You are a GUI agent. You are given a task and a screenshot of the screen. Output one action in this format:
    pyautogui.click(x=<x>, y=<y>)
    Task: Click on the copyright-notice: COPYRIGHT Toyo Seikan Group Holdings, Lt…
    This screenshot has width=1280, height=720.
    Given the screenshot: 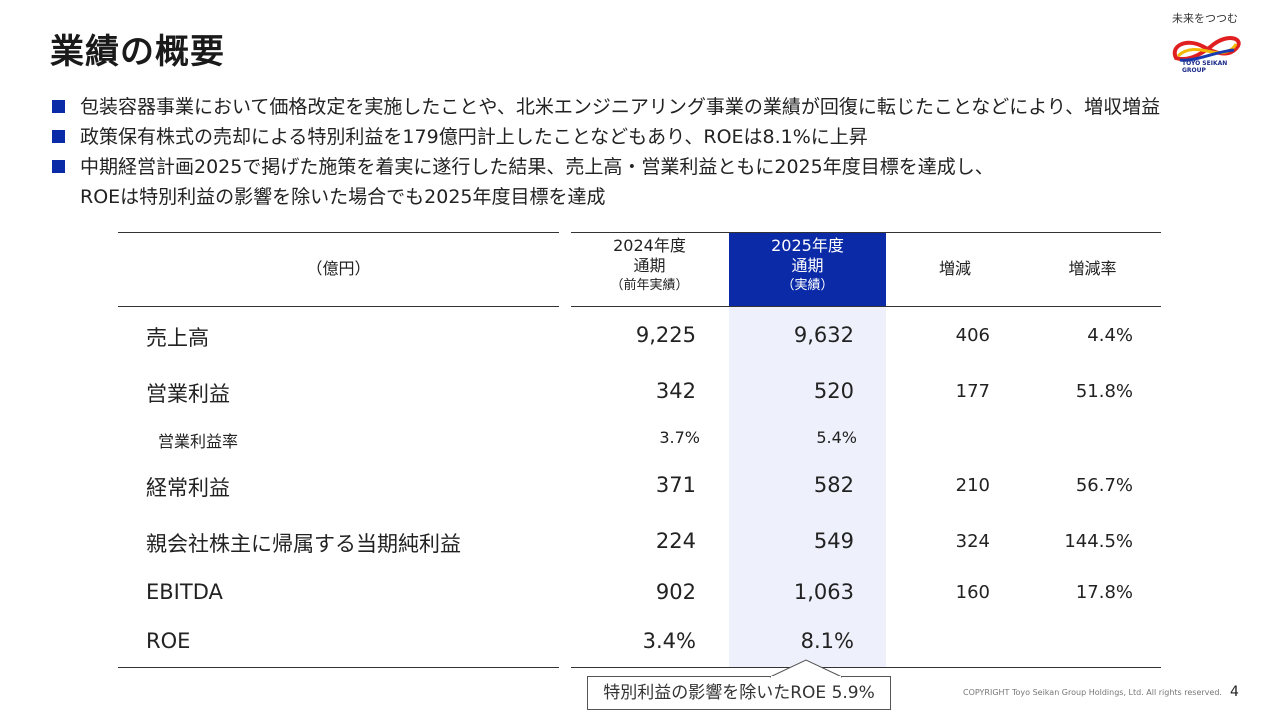 What is the action you would take?
    pyautogui.click(x=1092, y=692)
    